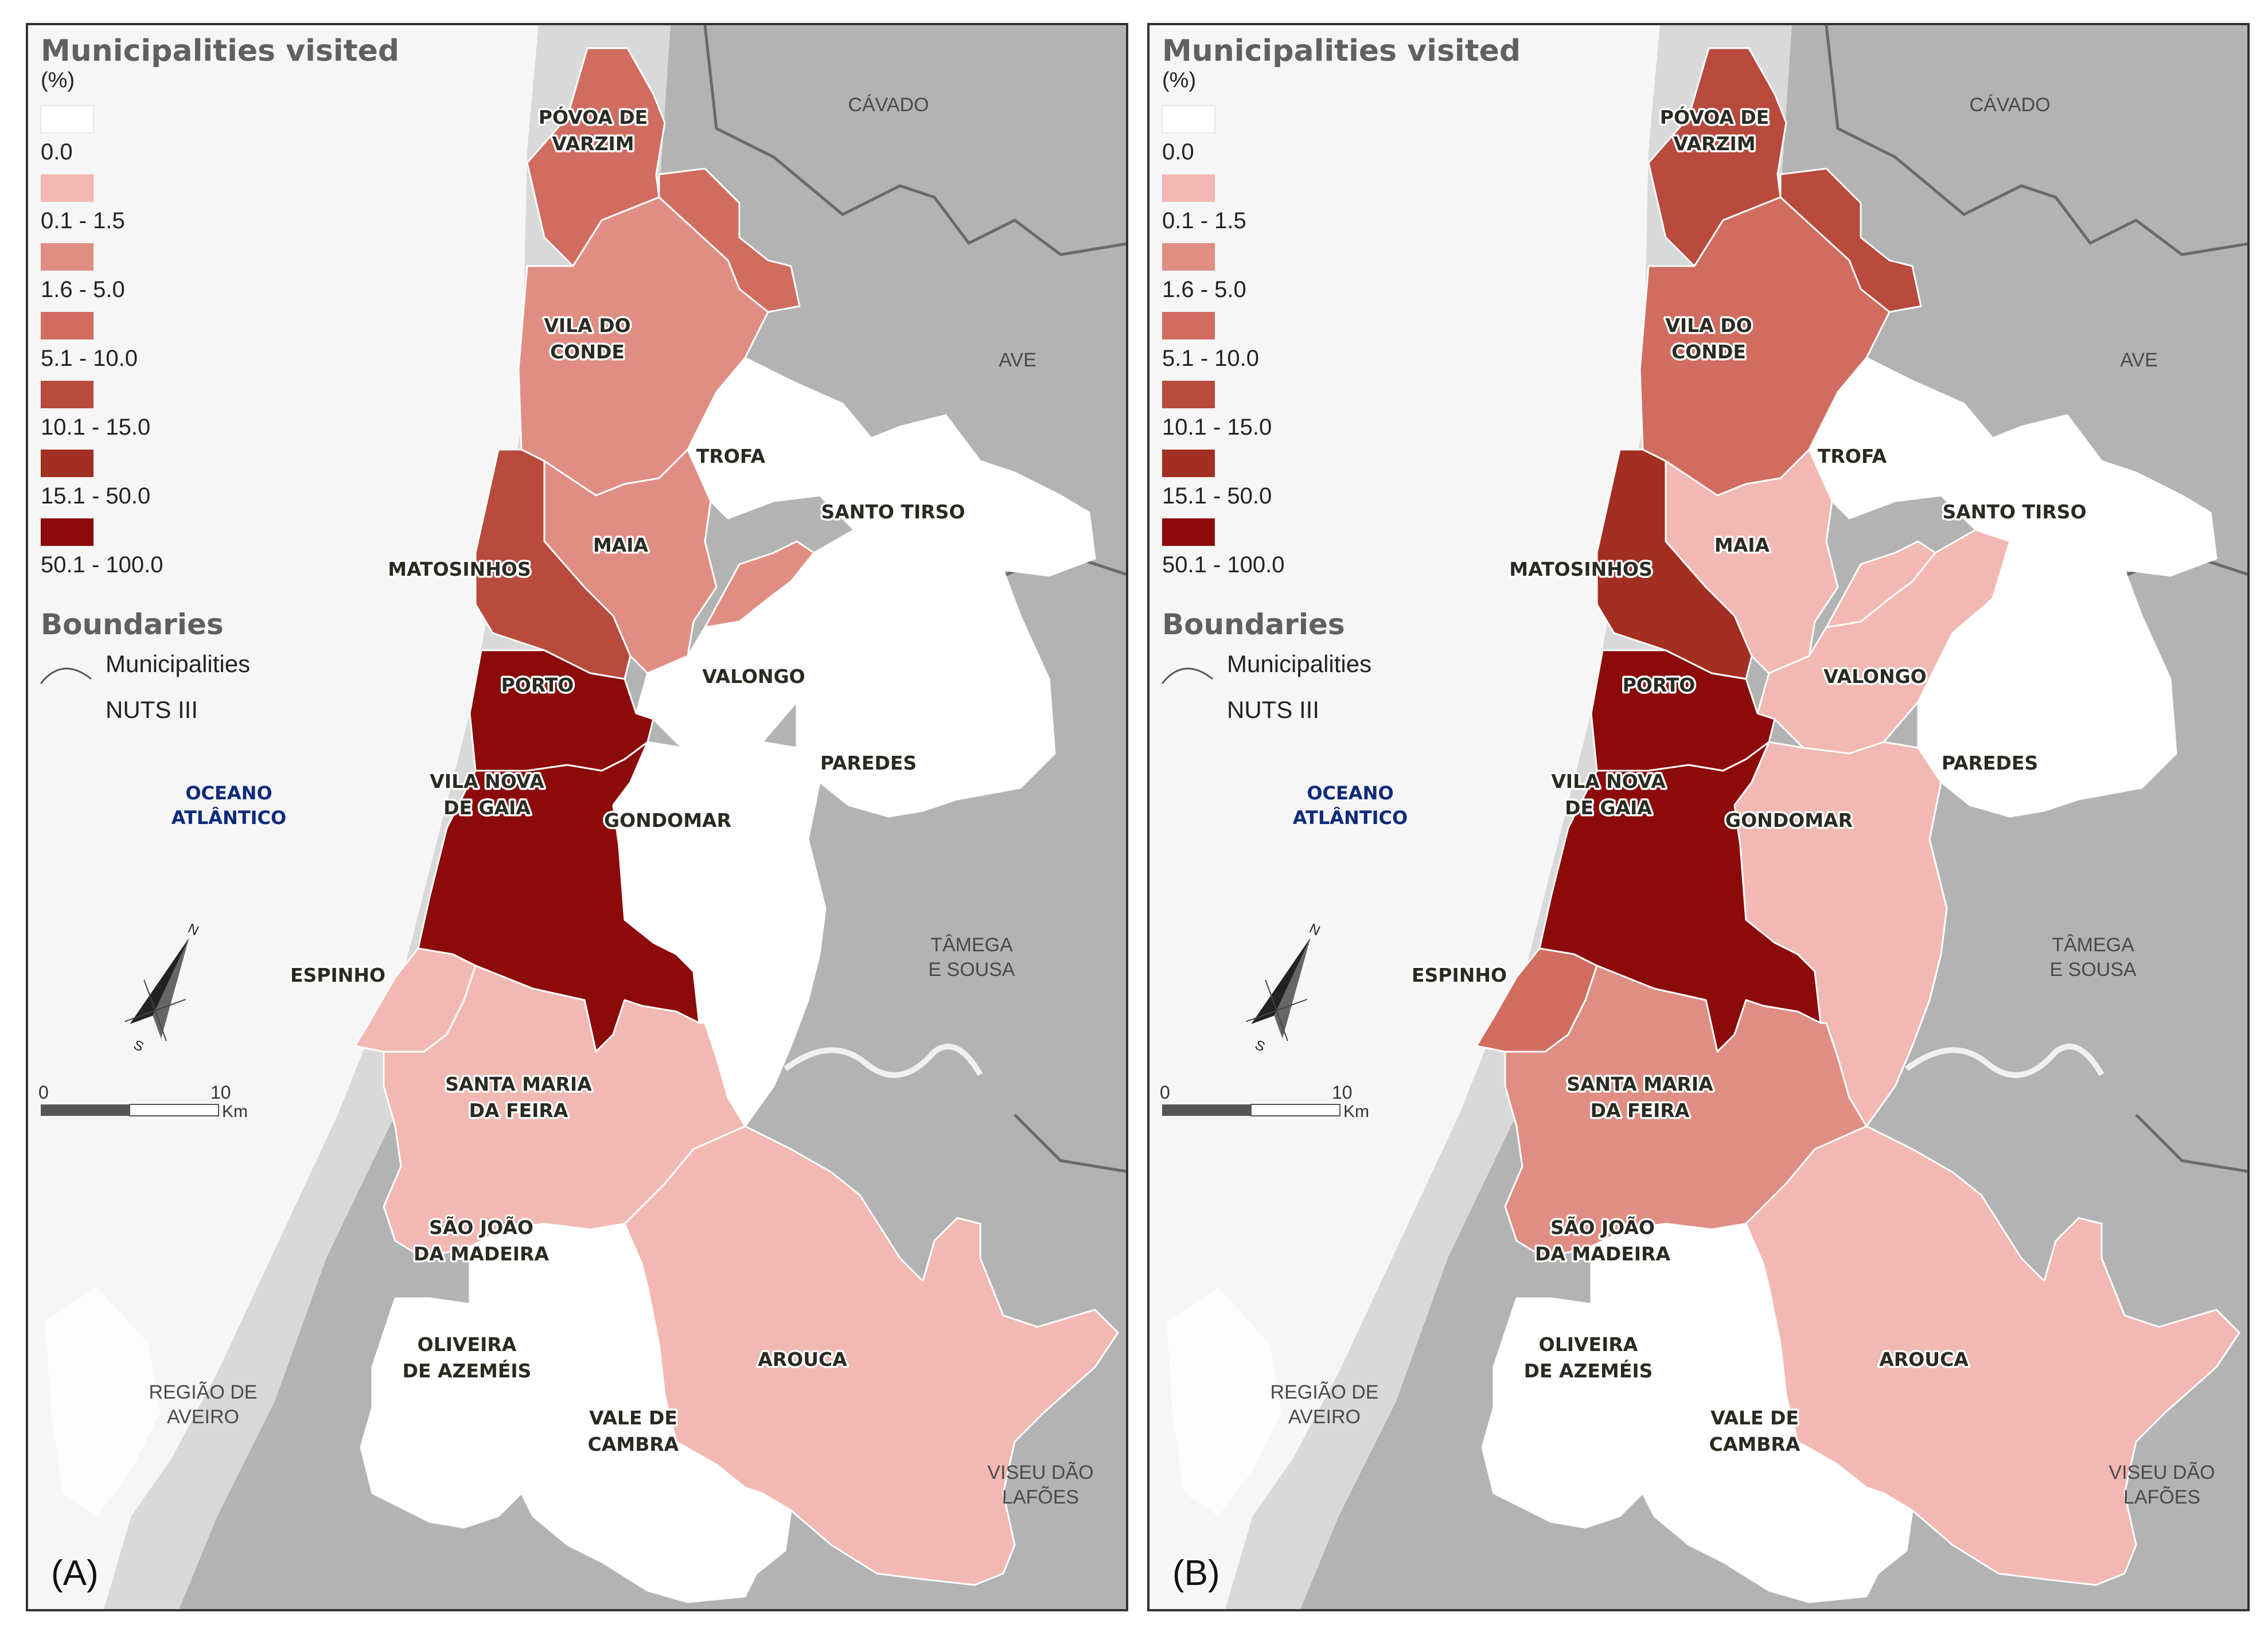 The height and width of the screenshot is (1632, 2268). I want to click on label-vale-line2: CAMBRA, so click(1755, 1444).